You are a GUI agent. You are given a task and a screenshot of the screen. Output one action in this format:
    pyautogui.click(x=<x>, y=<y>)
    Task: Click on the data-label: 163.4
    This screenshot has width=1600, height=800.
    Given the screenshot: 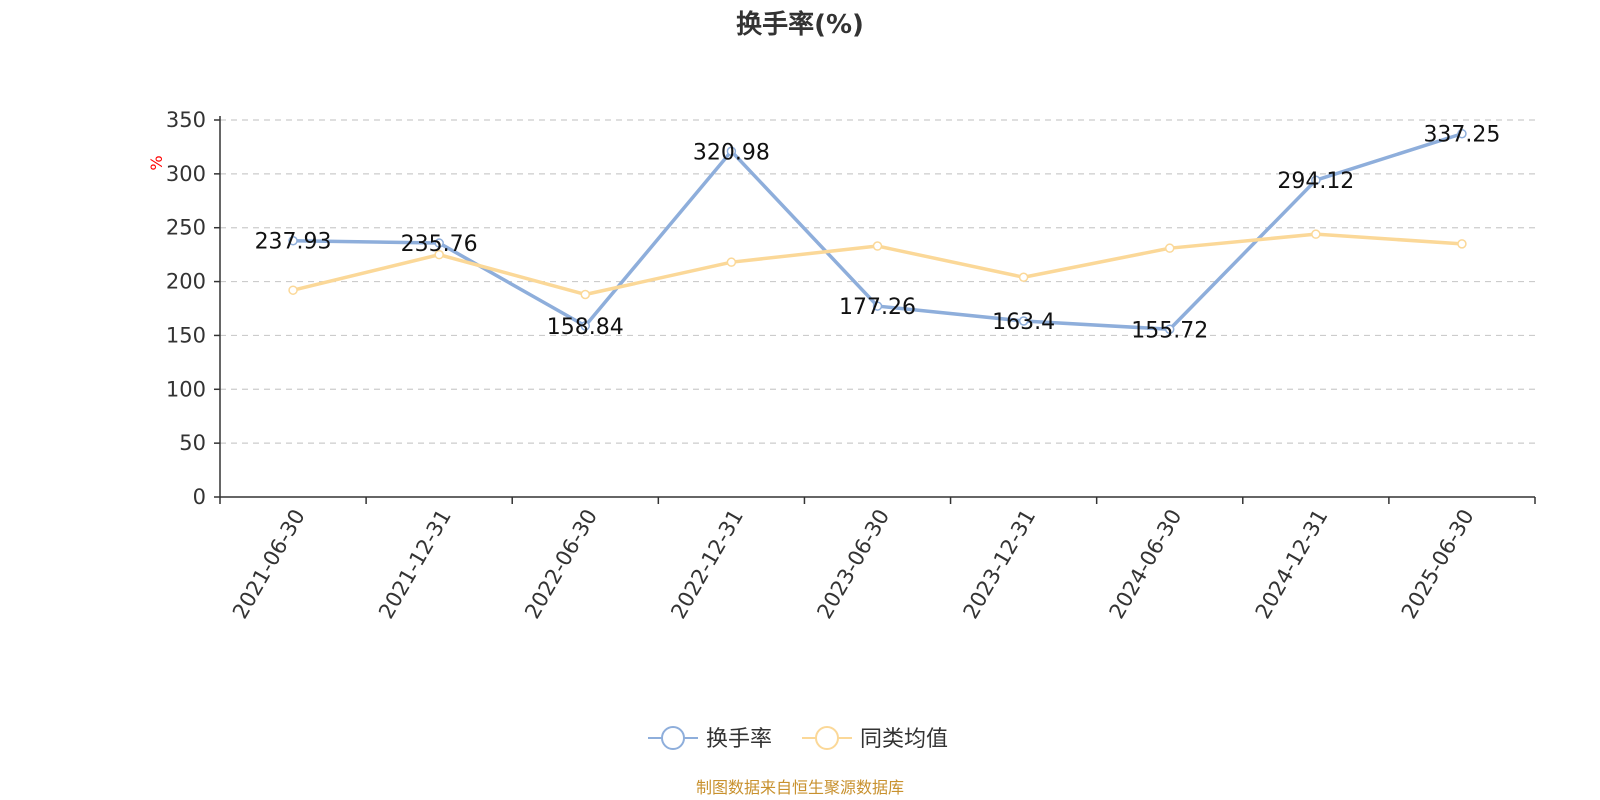 What is the action you would take?
    pyautogui.click(x=1023, y=322)
    